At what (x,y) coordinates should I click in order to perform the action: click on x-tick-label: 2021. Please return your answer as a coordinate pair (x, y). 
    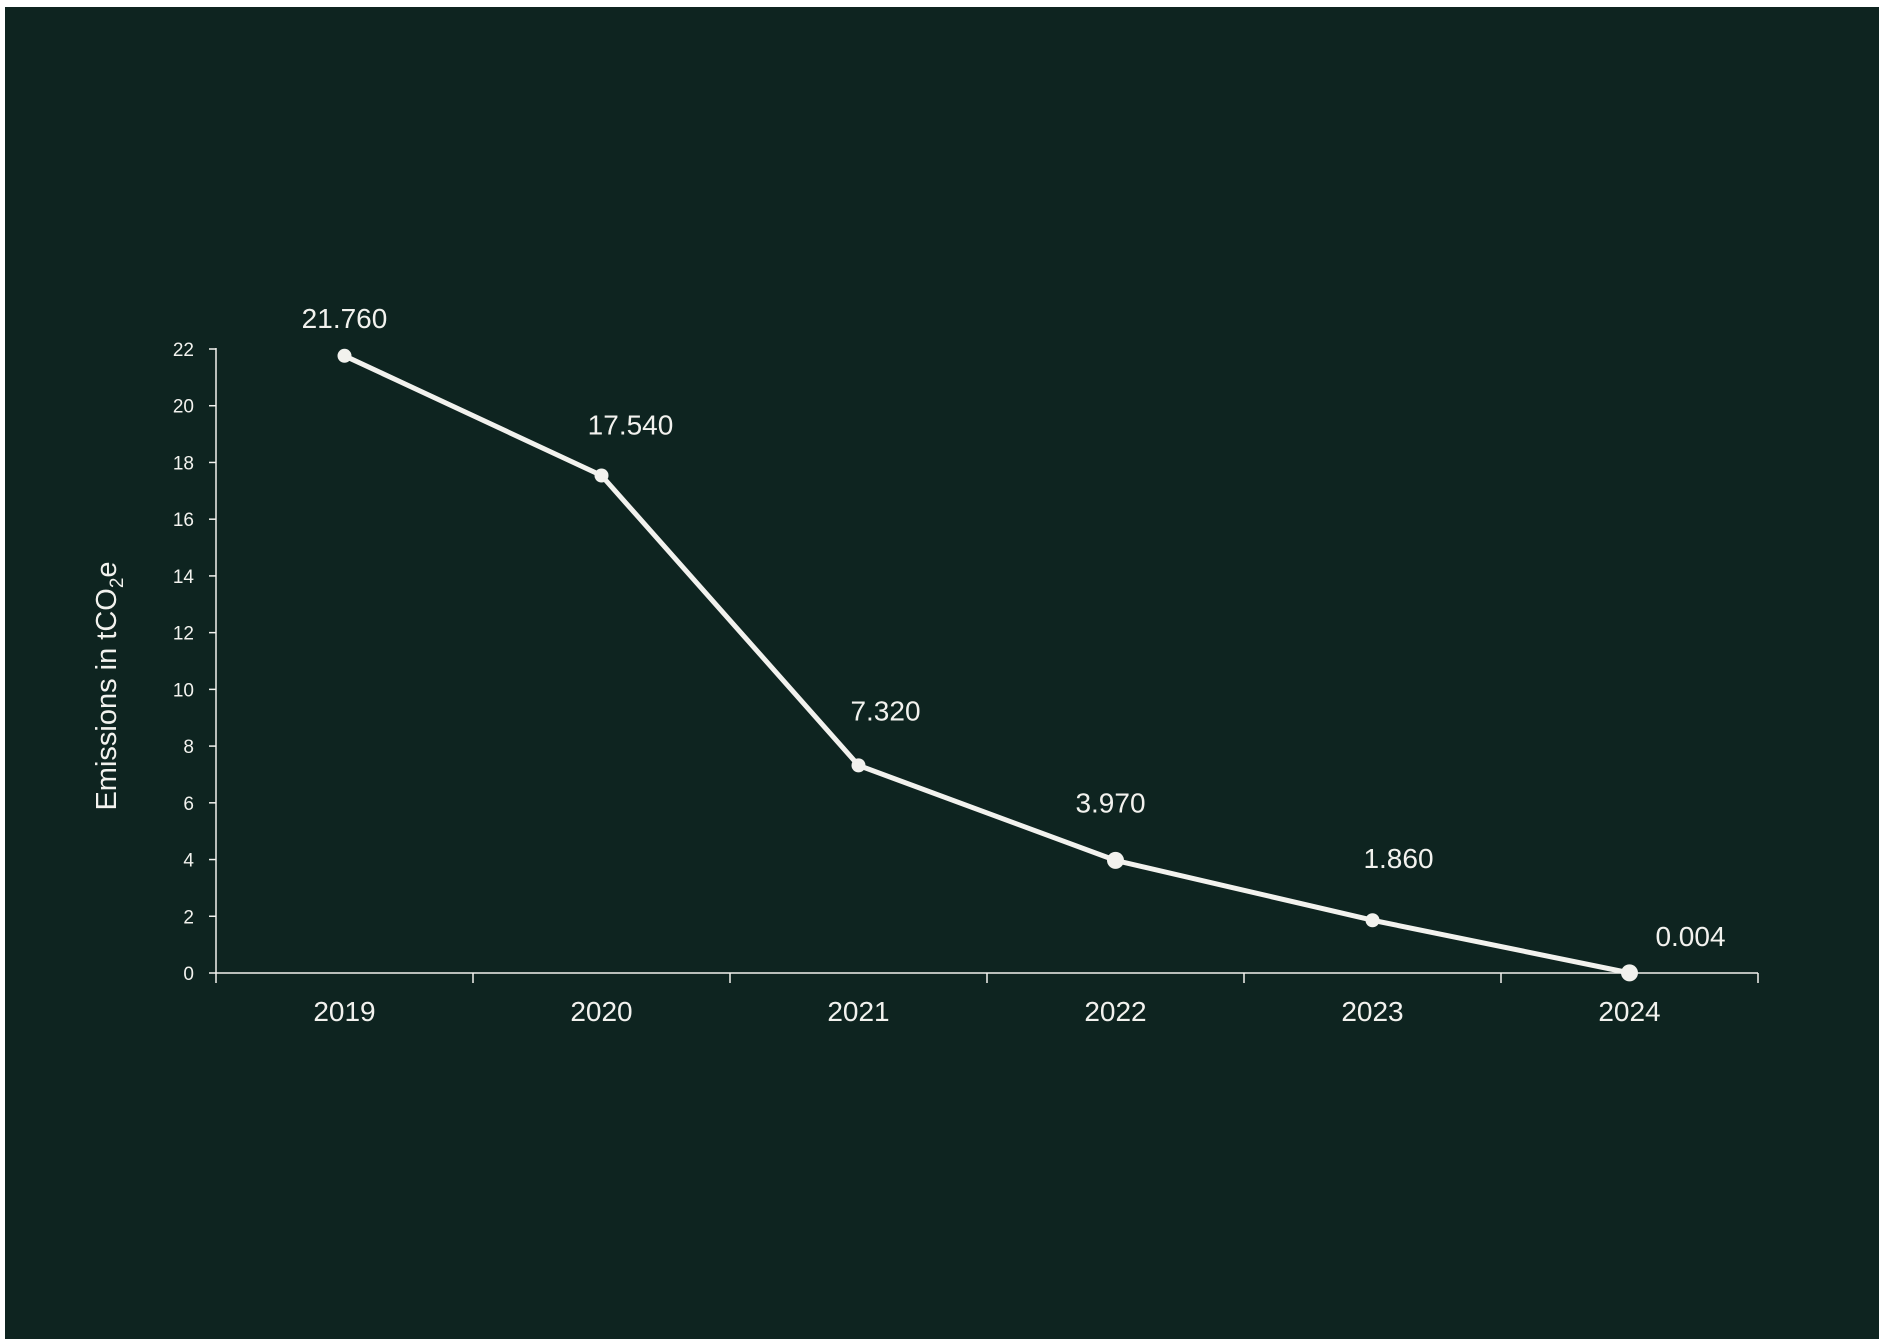
    Looking at the image, I should click on (858, 1011).